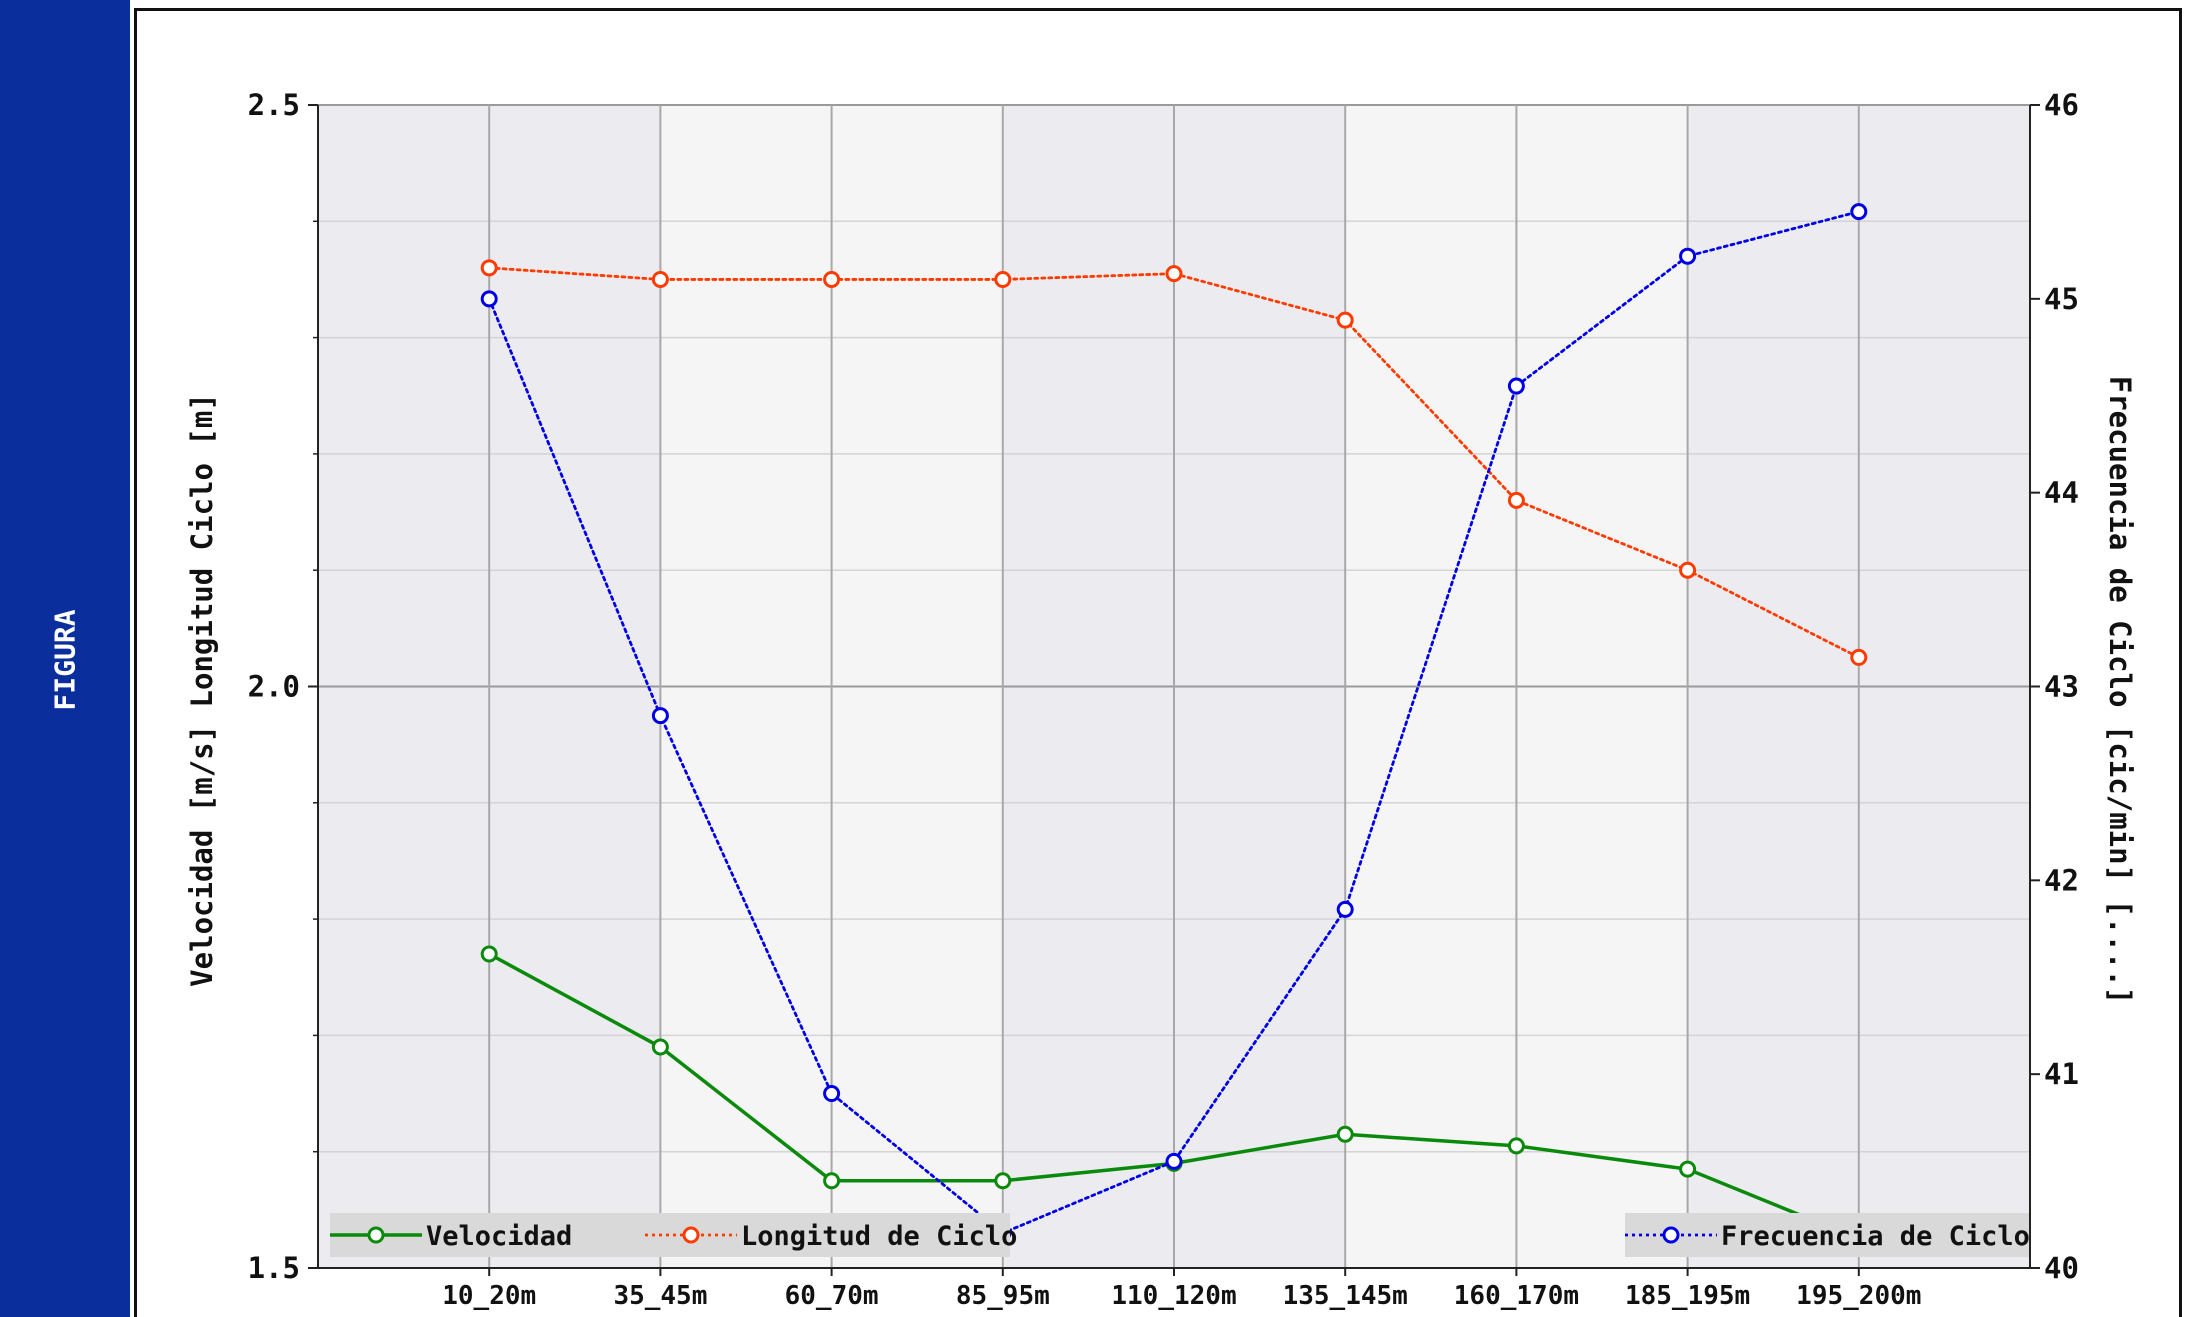 This screenshot has width=2185, height=1317. What do you see at coordinates (202, 690) in the screenshot?
I see `y-axis-label-left: Velocidad [m/s] Longitud Ciclo [m]` at bounding box center [202, 690].